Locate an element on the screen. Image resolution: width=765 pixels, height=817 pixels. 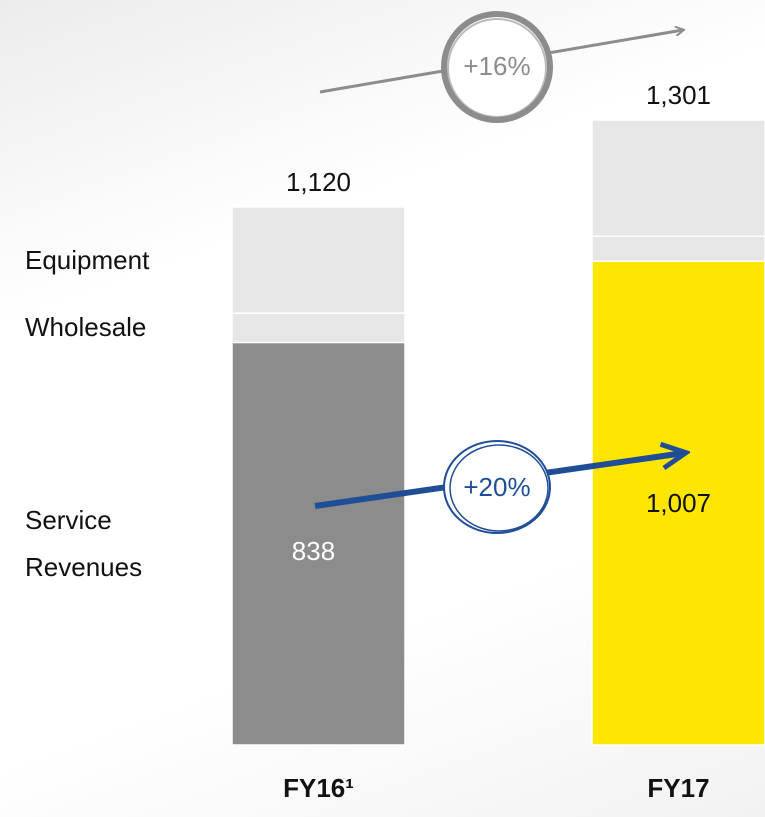
legend-label: Equipment is located at coordinates (87, 259).